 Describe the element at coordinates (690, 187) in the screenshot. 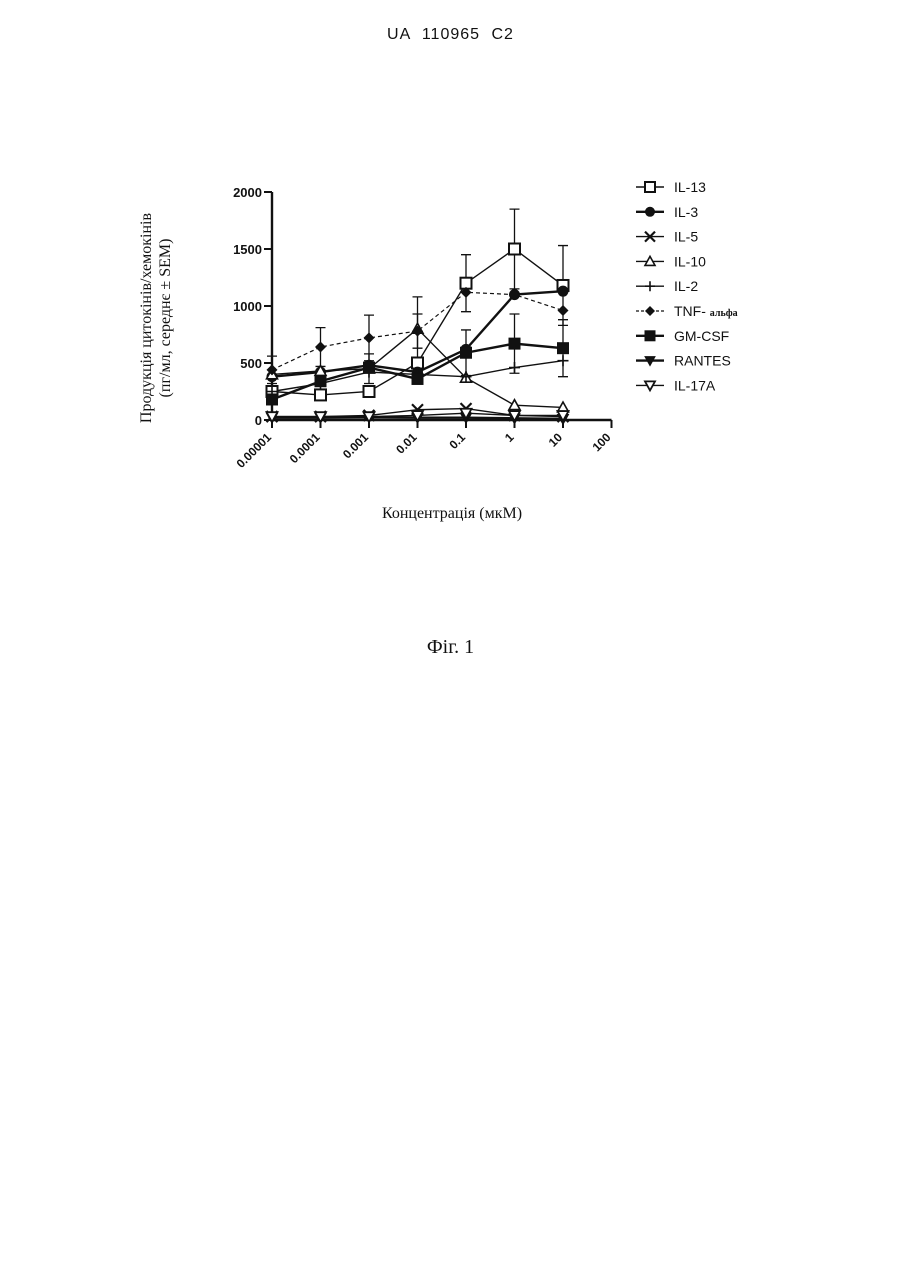

I see `legend-label-il-13: IL-13` at that location.